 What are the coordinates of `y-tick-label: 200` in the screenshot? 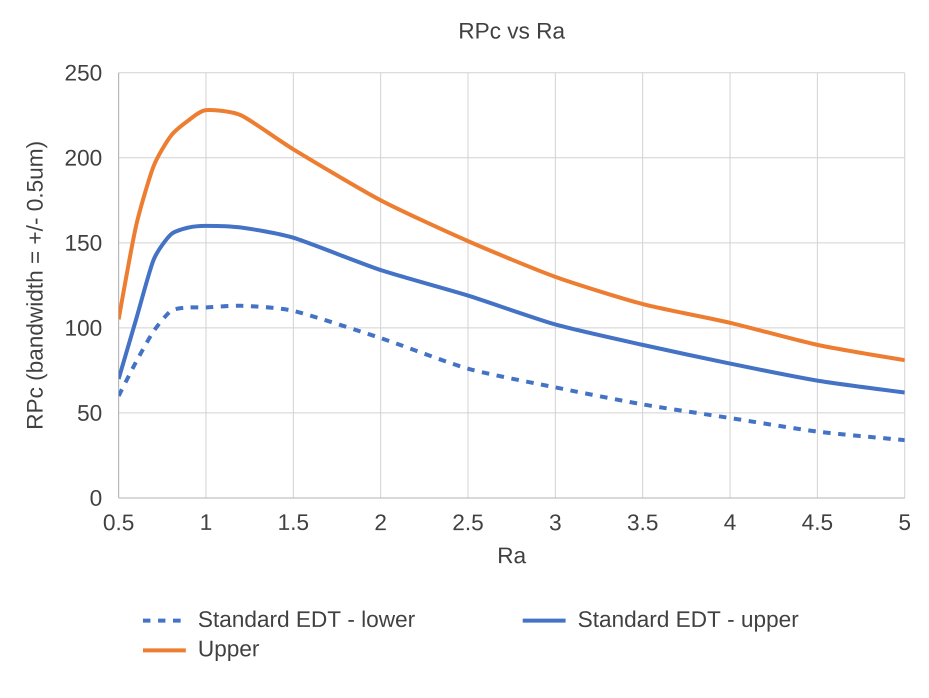 It's located at (84, 158).